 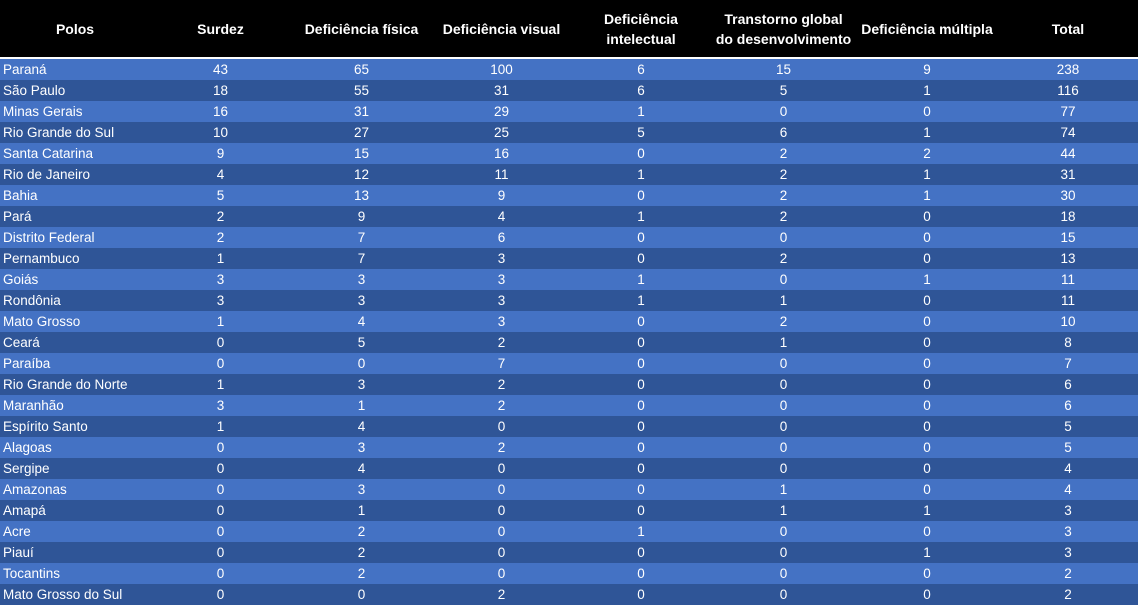 What do you see at coordinates (361, 132) in the screenshot?
I see `cell: 27` at bounding box center [361, 132].